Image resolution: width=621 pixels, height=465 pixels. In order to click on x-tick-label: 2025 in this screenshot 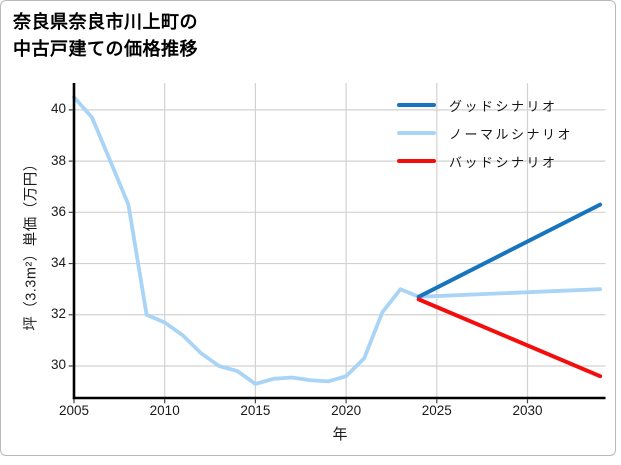, I will do `click(436, 410)`.